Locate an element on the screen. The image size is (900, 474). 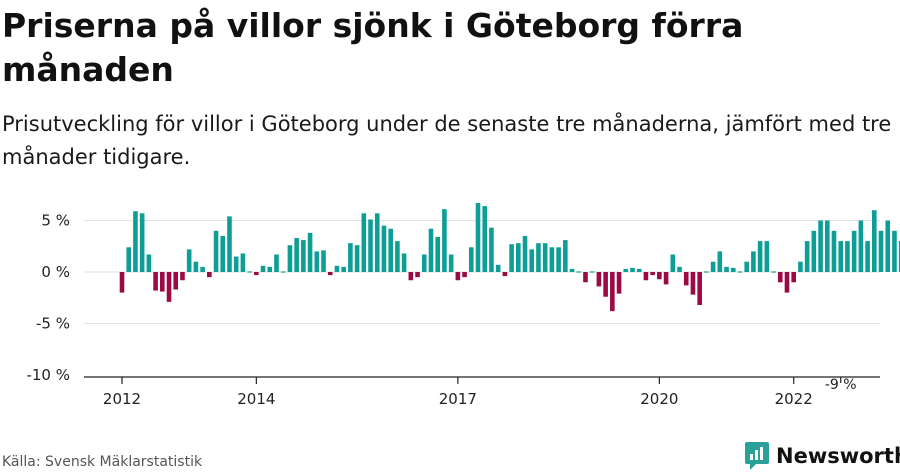
y-tick-label: 0 % is located at coordinates (55, 272).